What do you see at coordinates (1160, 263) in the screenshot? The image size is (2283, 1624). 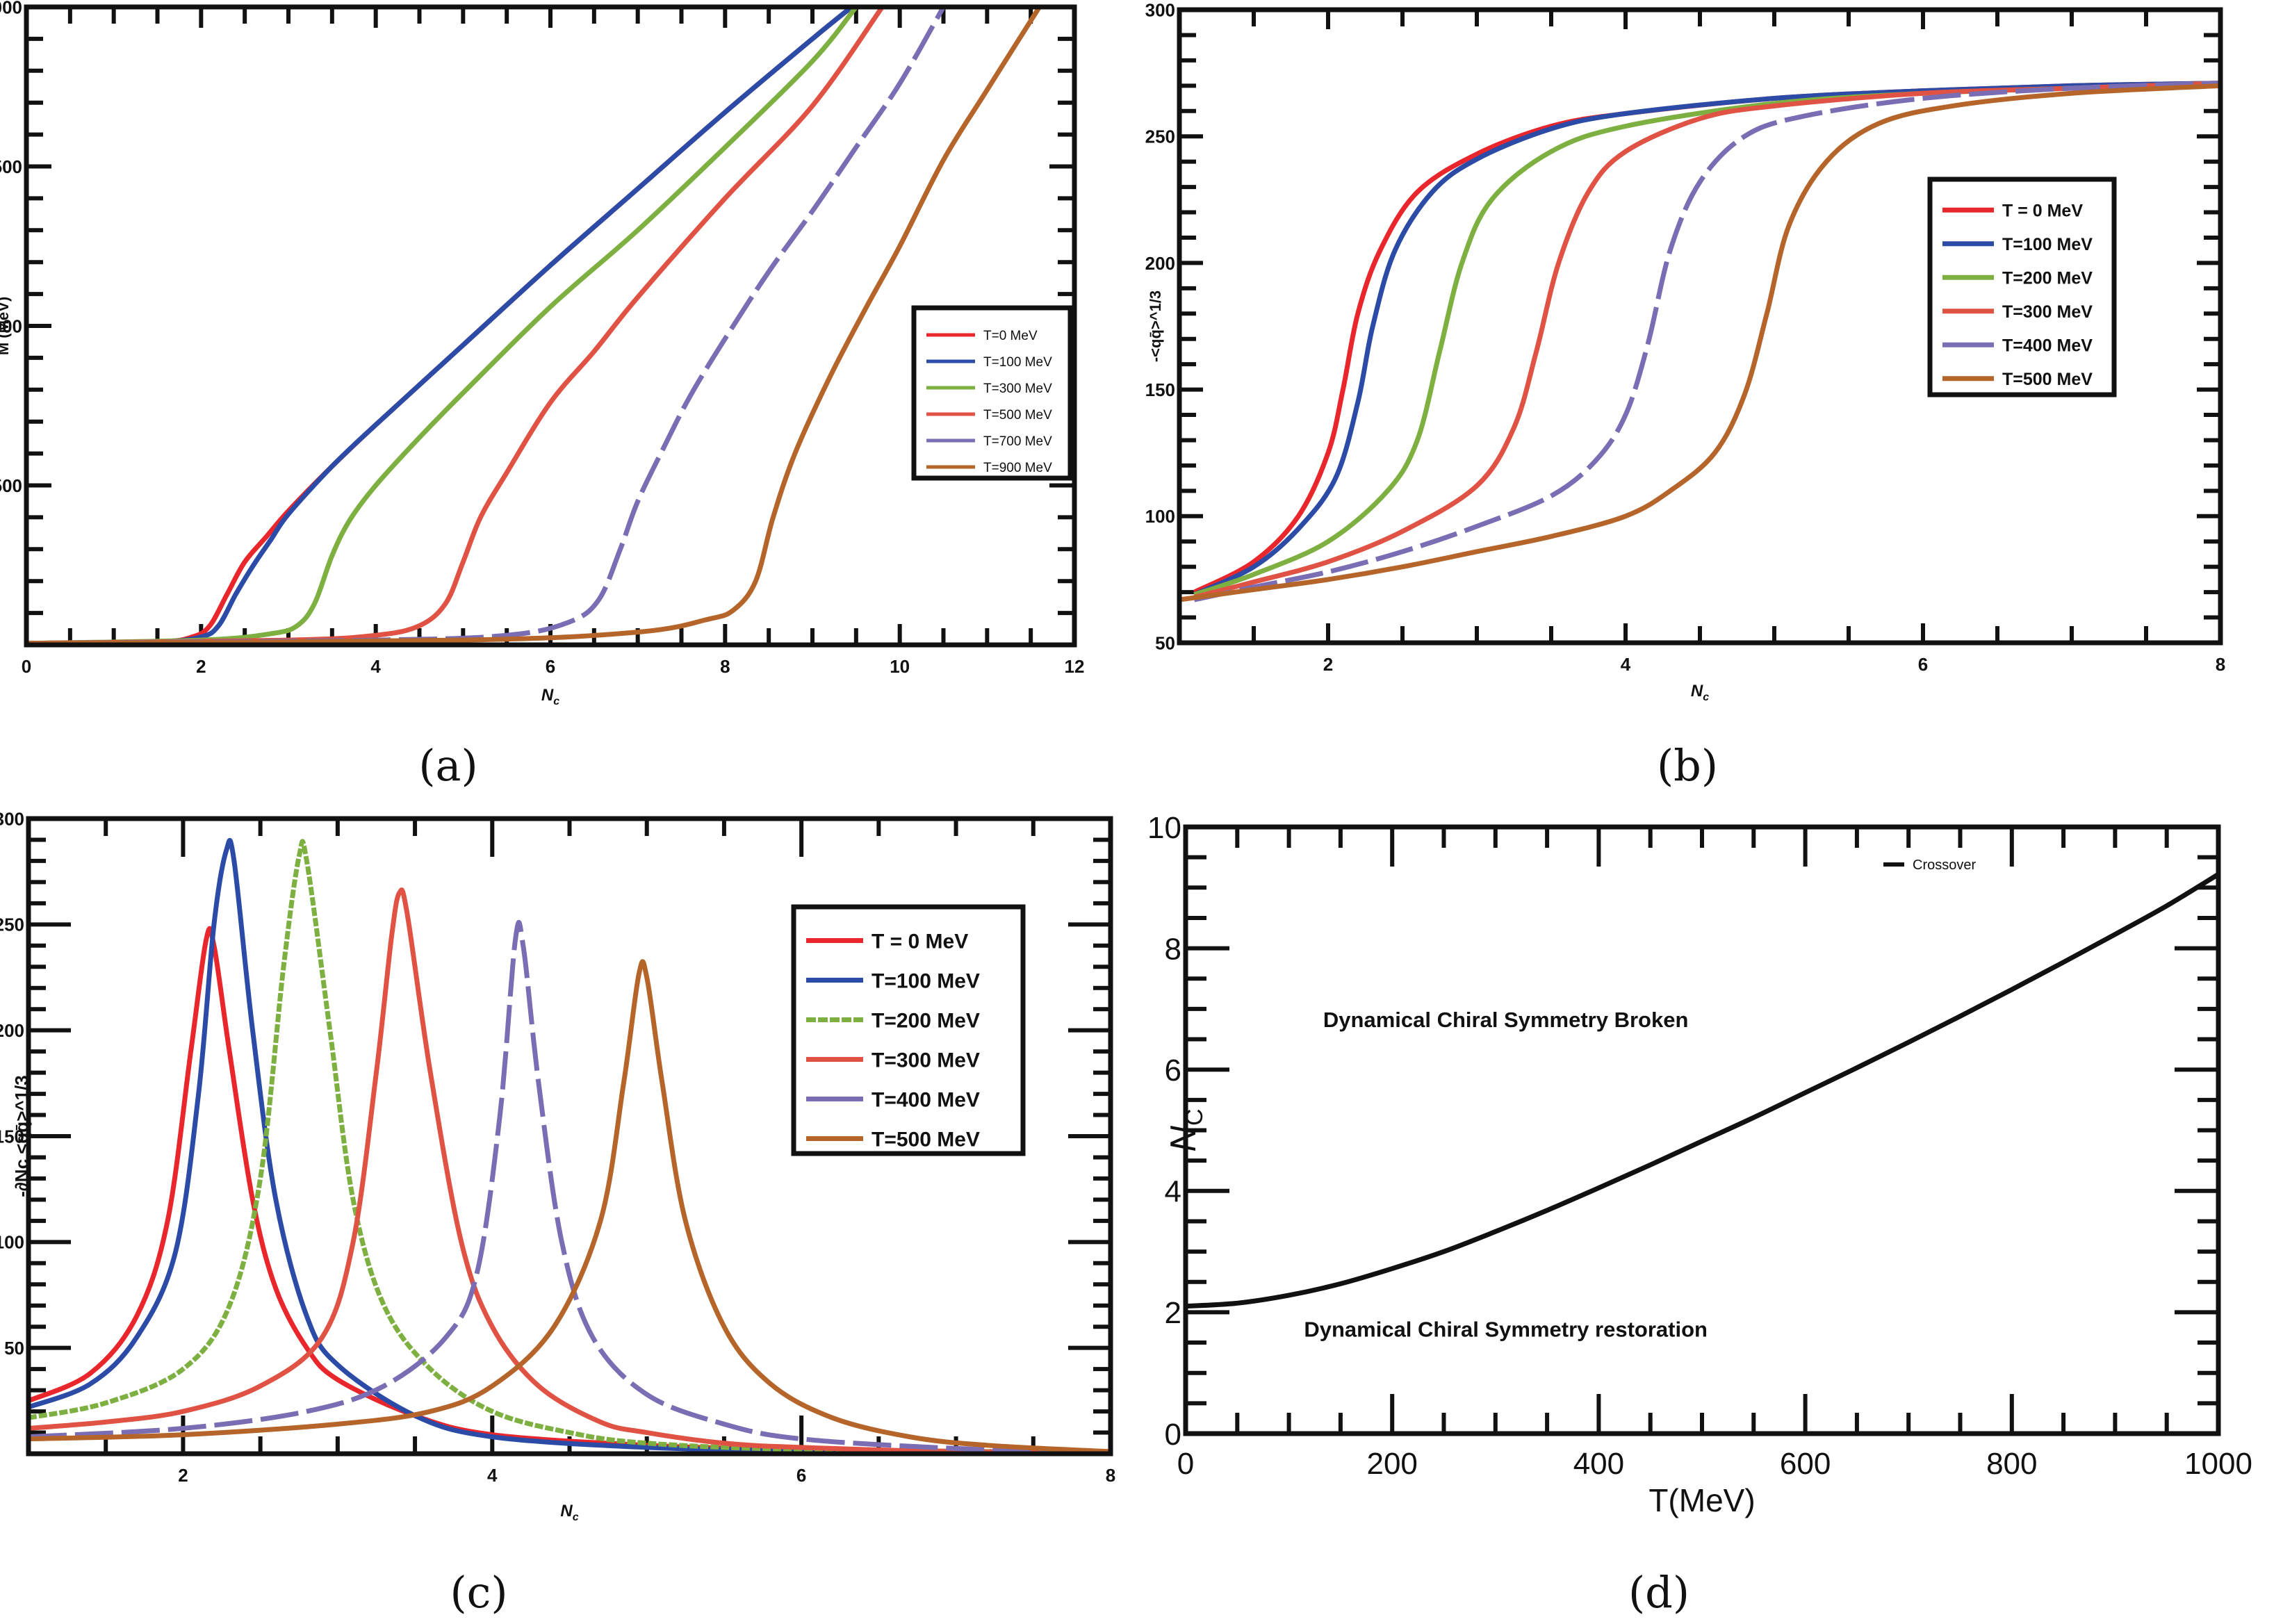 I see `y-tick-label: 200` at bounding box center [1160, 263].